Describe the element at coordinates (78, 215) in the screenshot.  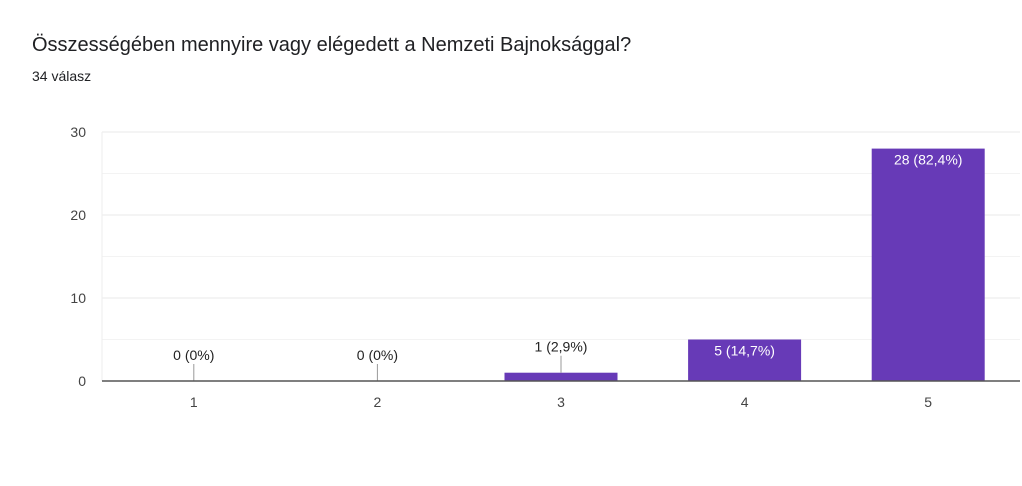
I see `y-tick-label: 20` at that location.